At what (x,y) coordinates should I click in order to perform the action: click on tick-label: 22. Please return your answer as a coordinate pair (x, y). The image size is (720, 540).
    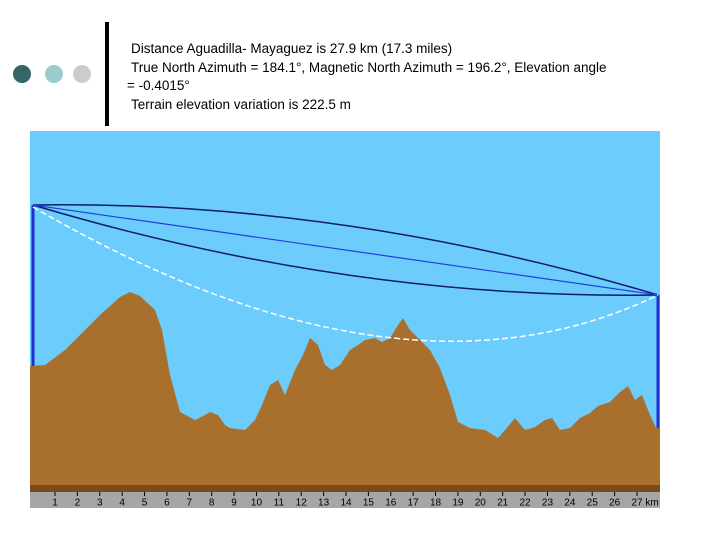
    Looking at the image, I should click on (526, 503).